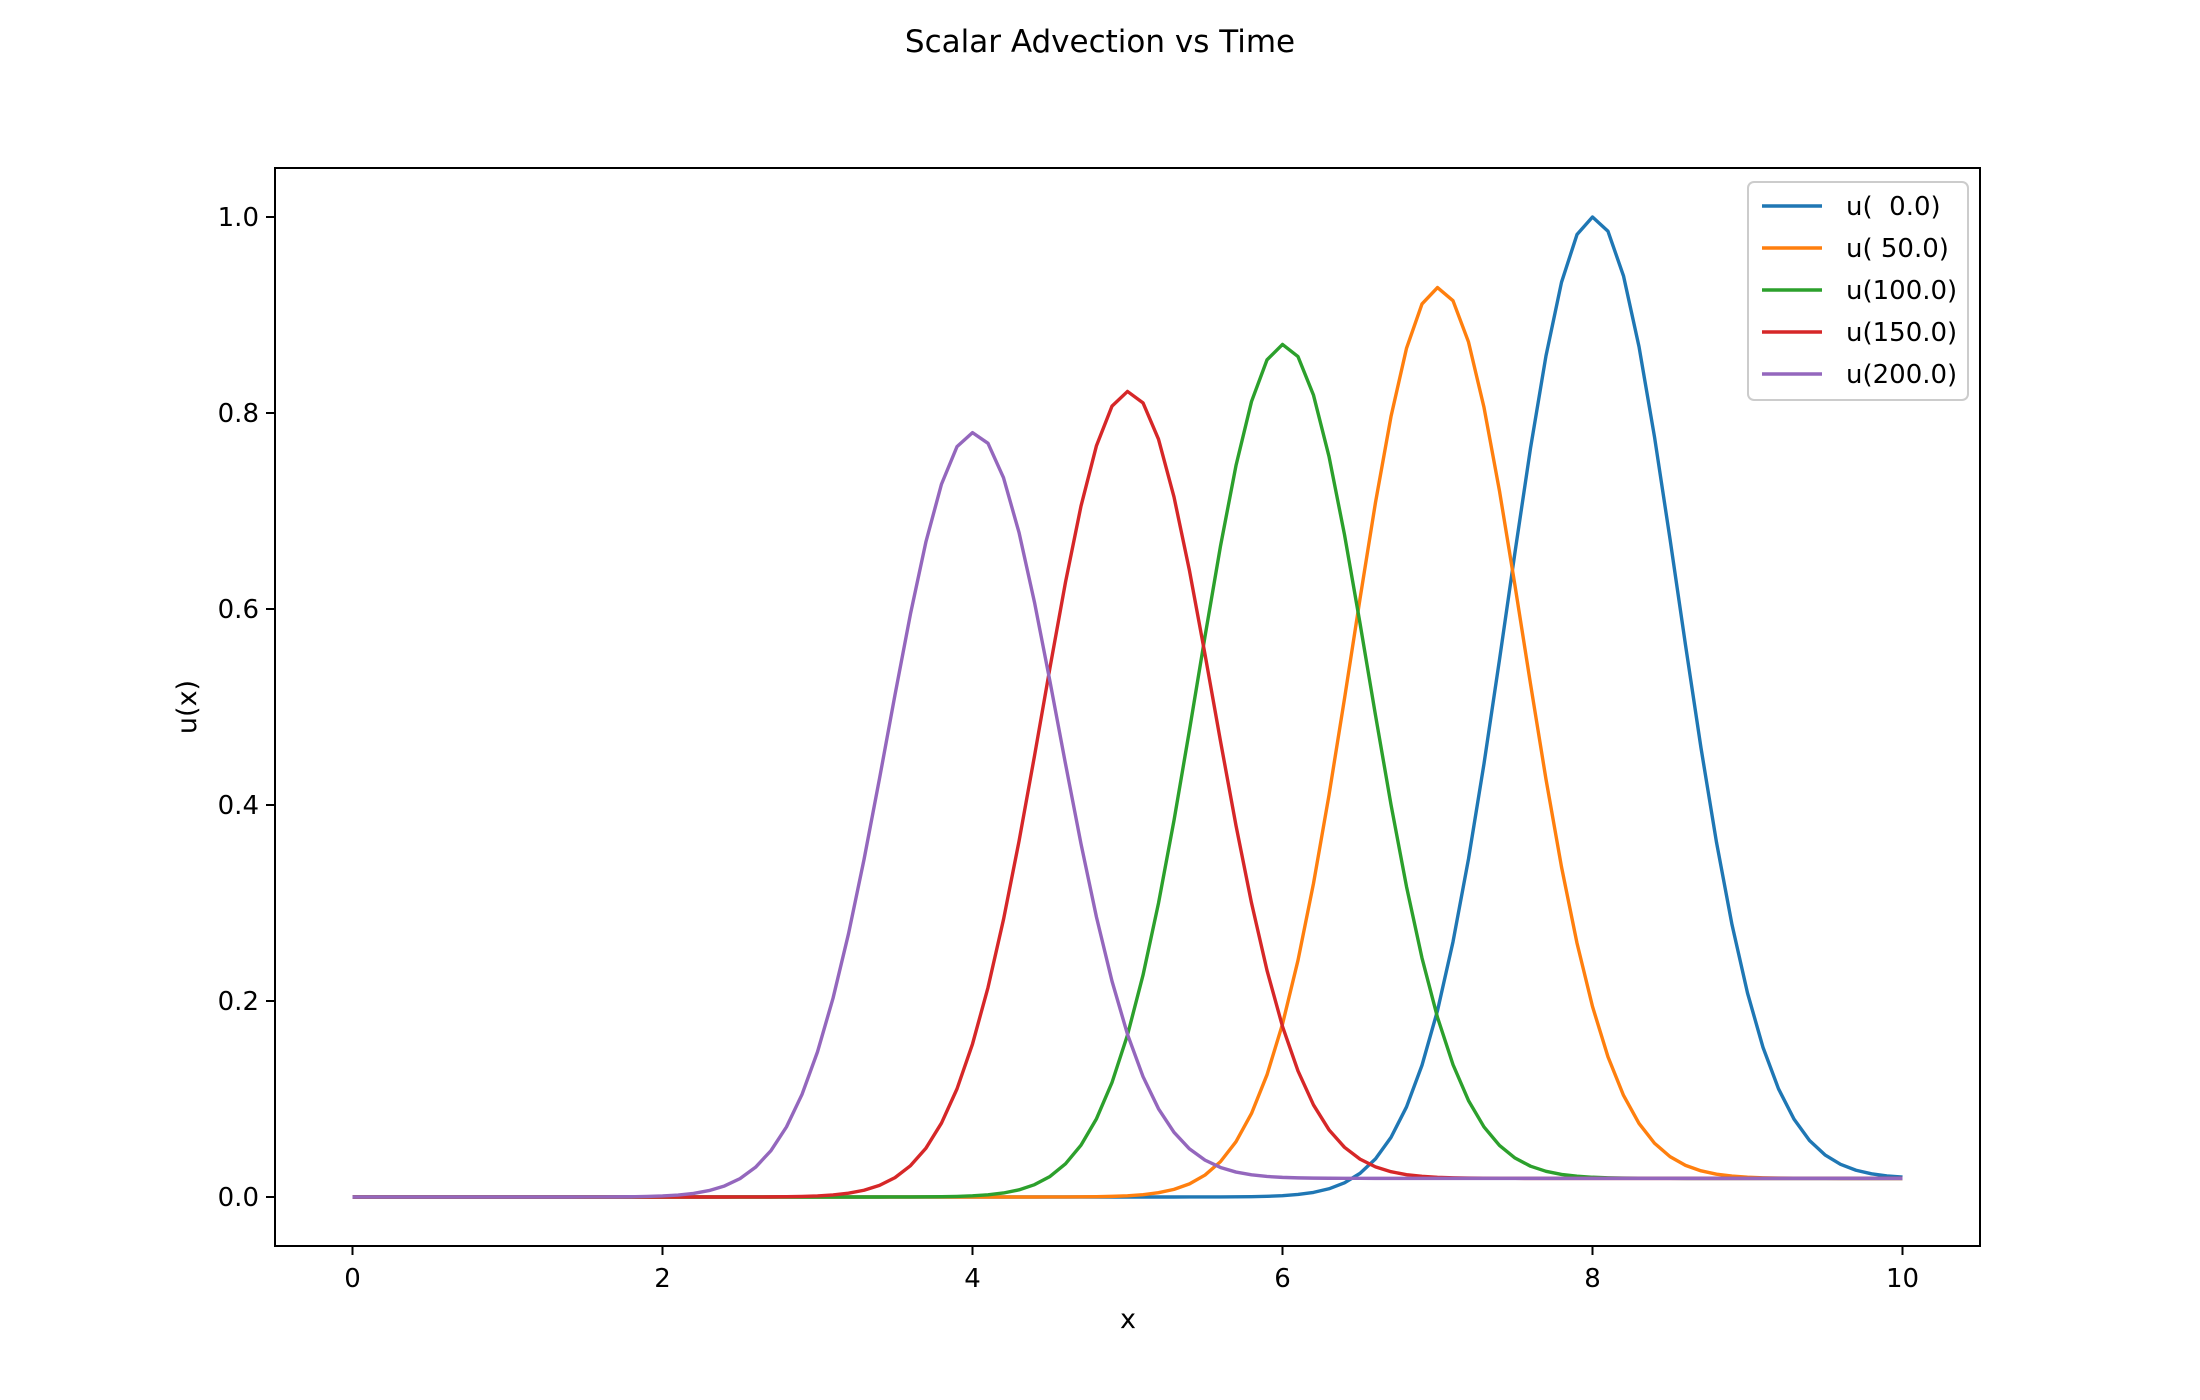 This screenshot has width=2200, height=1400. I want to click on y-tick-label: 0.6, so click(238, 610).